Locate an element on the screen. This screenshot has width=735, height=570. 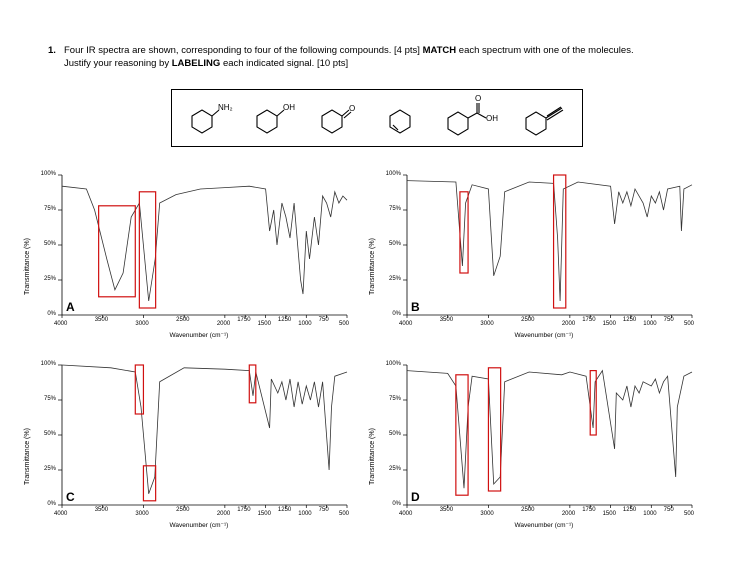
ketone-label: O is located at coordinates (352, 108).